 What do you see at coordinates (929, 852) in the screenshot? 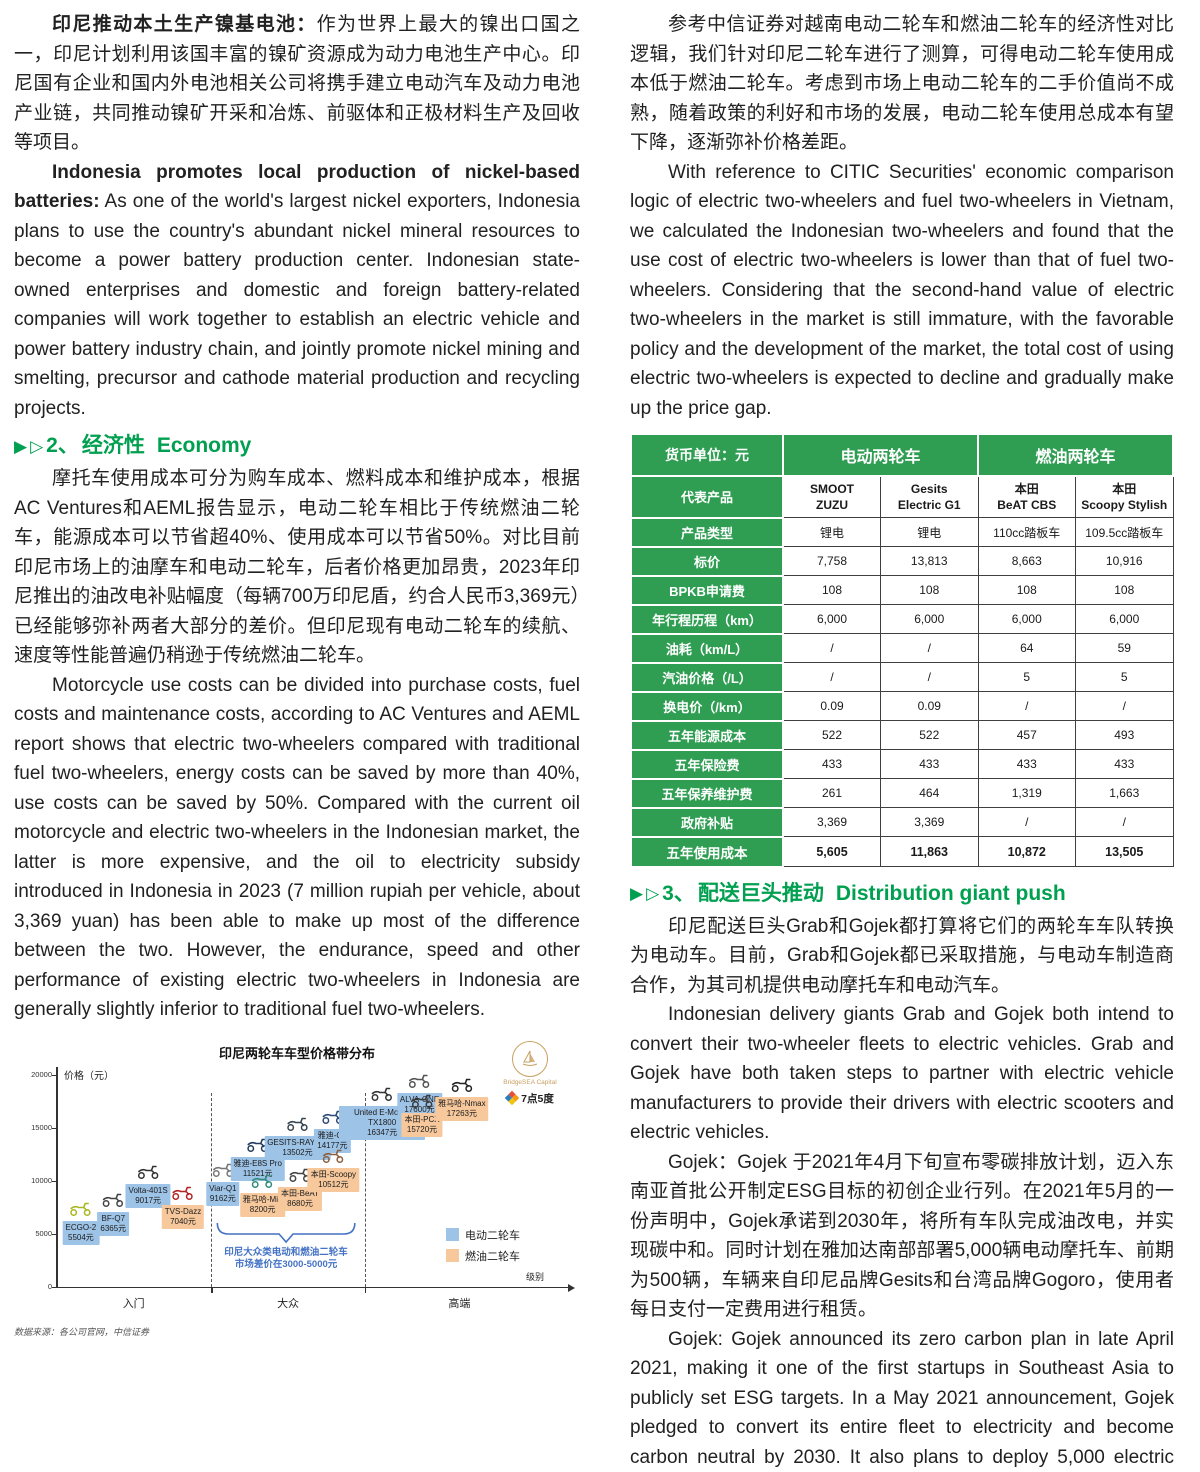
I see `table-cell: 11,863` at bounding box center [929, 852].